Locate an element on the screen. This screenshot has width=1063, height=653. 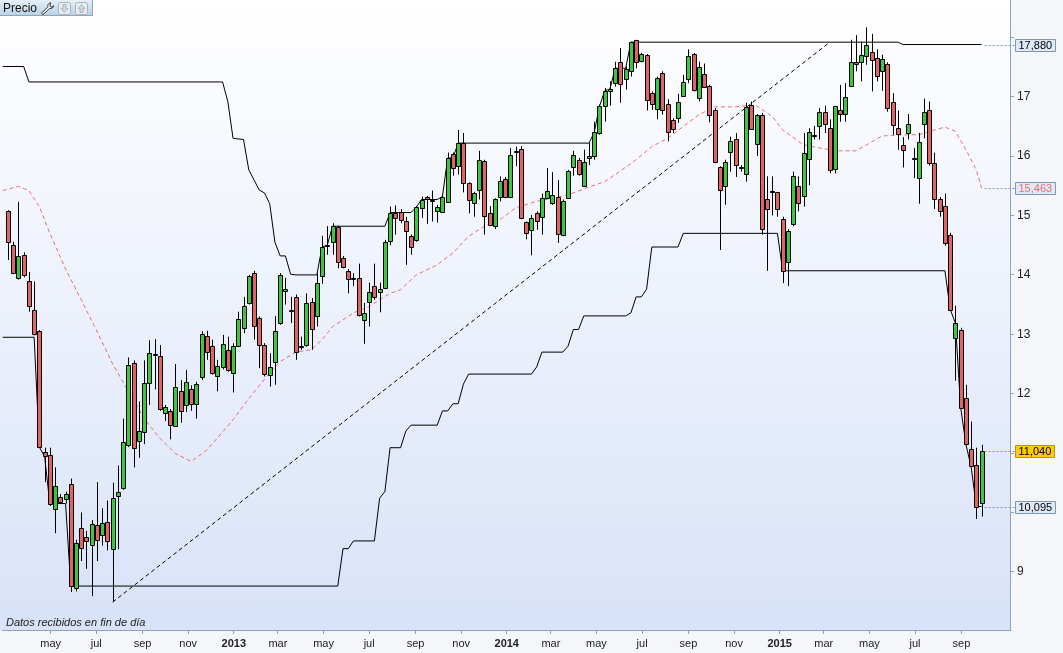
annotation: 10,095 is located at coordinates (1035, 507).